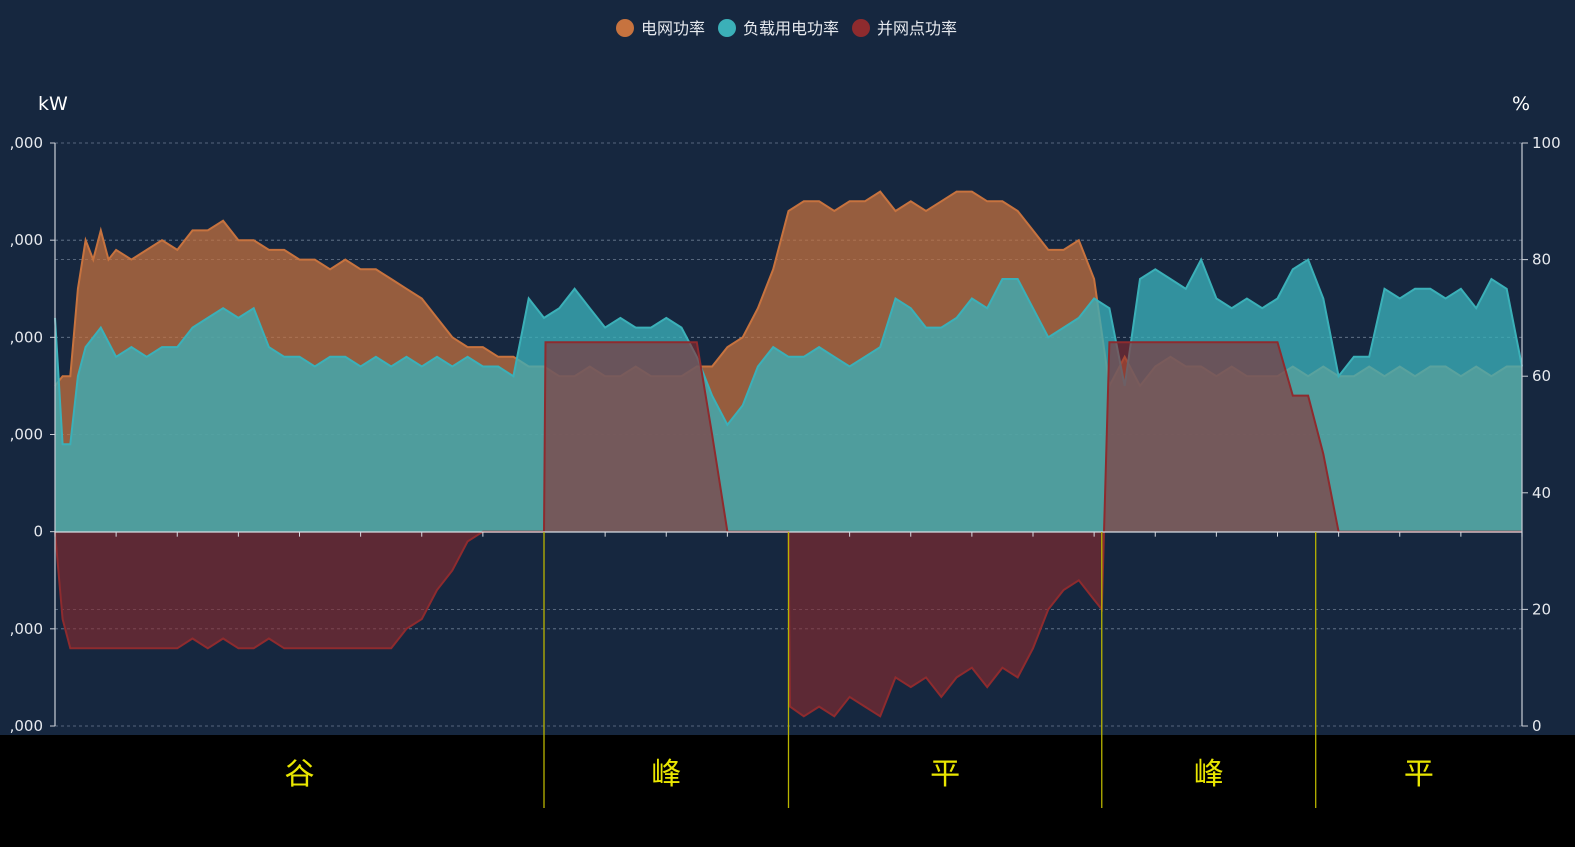 The image size is (1575, 847). I want to click on right-tick-label: 100, so click(1546, 143).